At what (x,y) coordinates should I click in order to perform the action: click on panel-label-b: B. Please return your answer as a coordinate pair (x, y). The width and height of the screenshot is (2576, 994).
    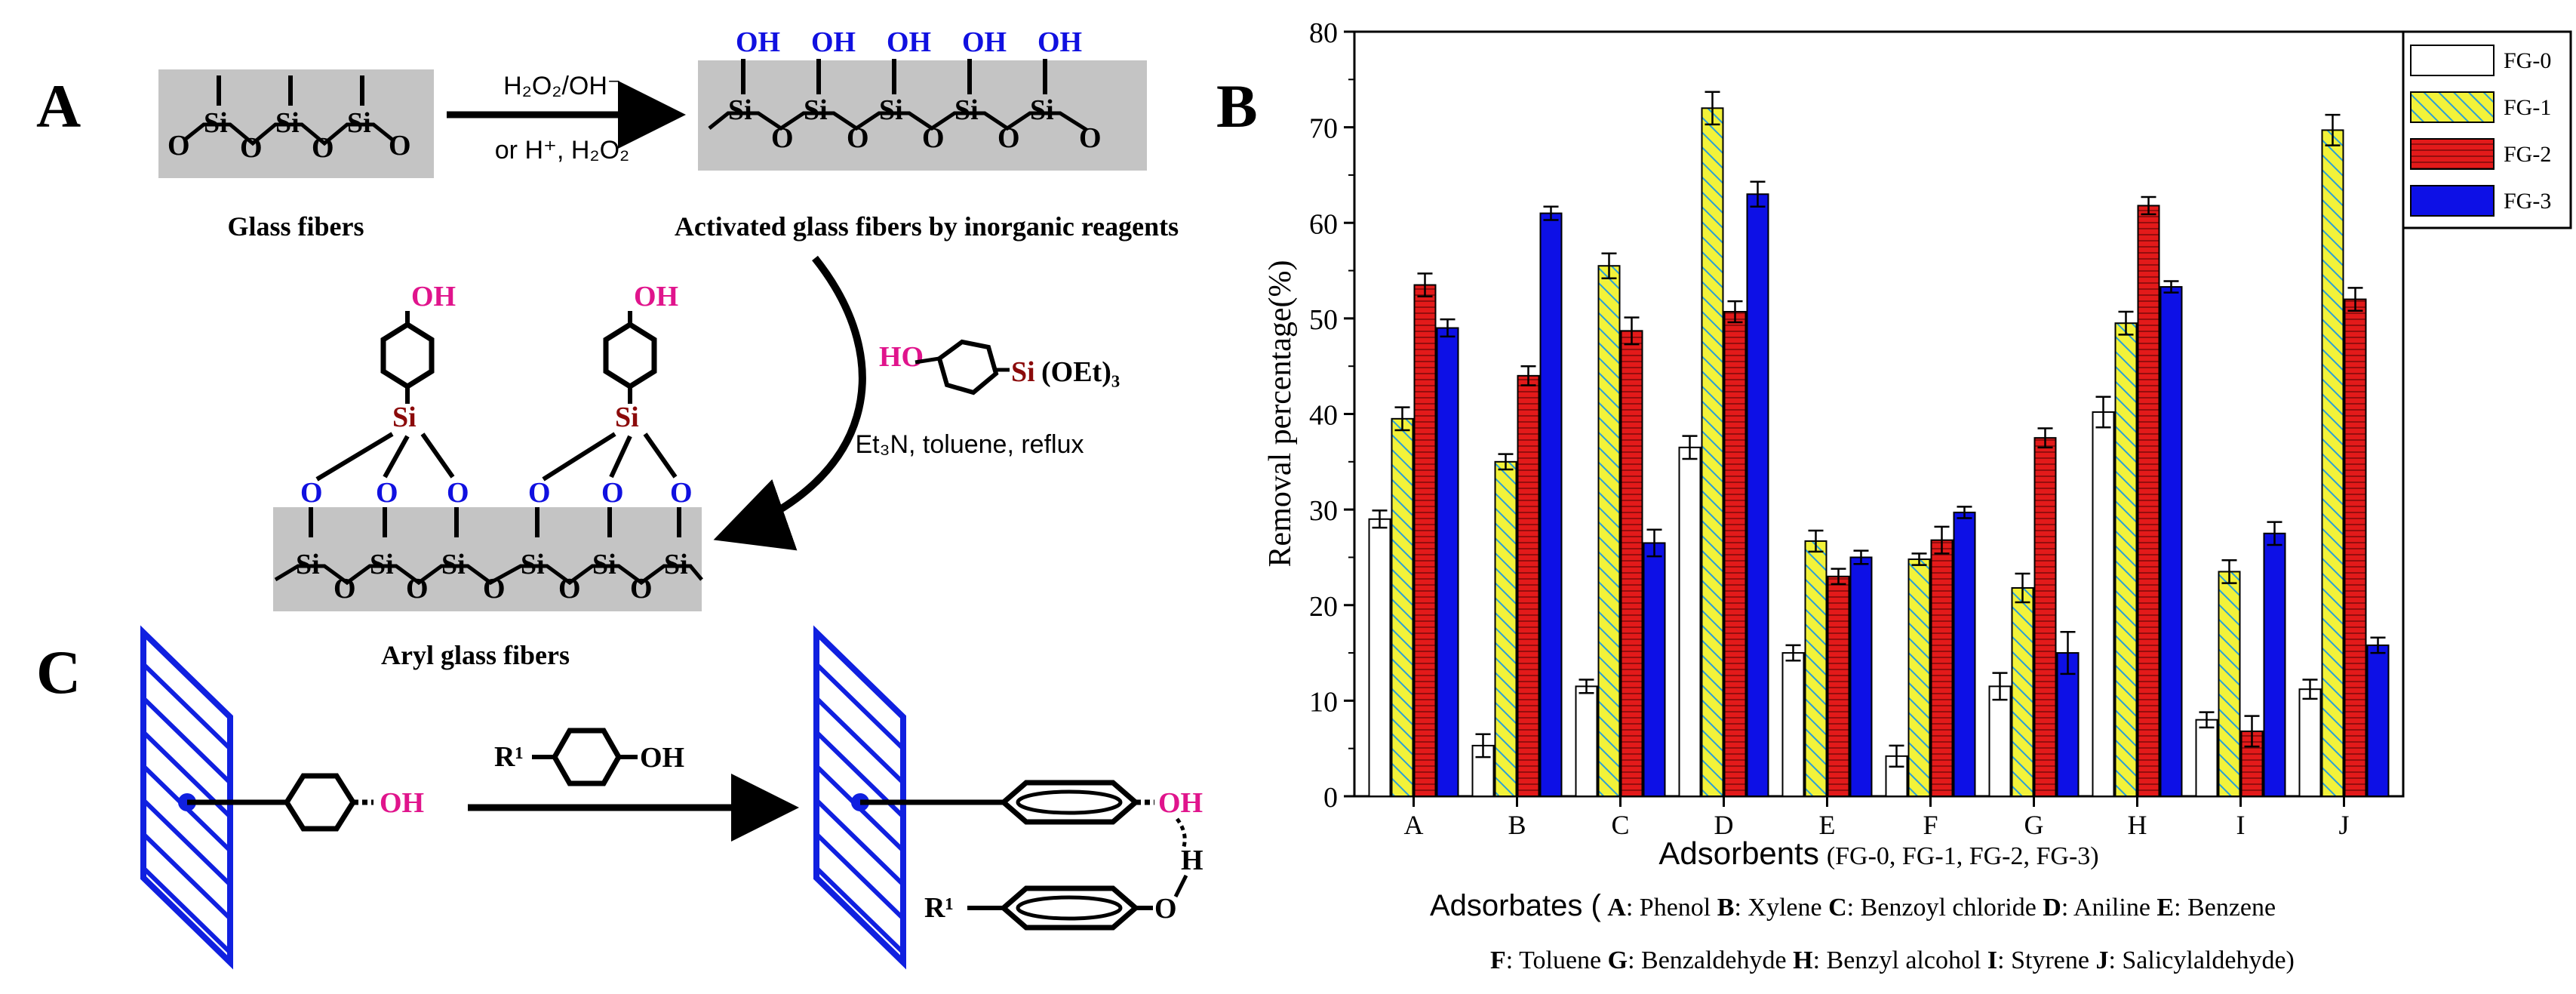
    Looking at the image, I should click on (1237, 106).